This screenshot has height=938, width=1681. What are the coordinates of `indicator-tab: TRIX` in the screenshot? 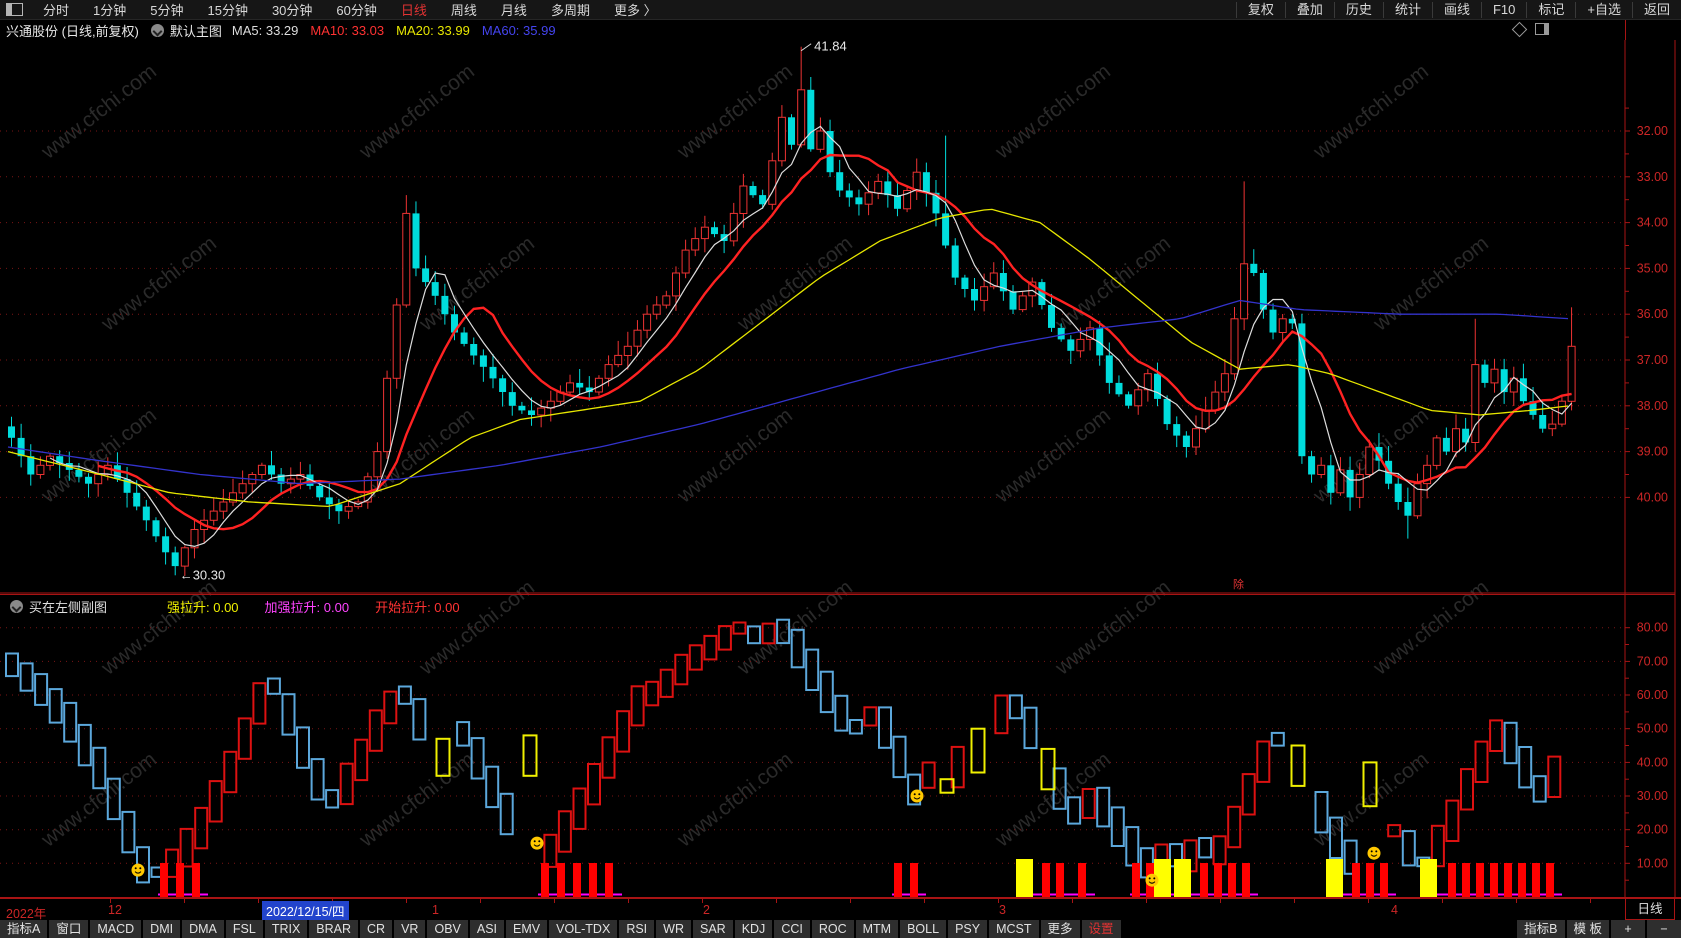 It's located at (286, 929).